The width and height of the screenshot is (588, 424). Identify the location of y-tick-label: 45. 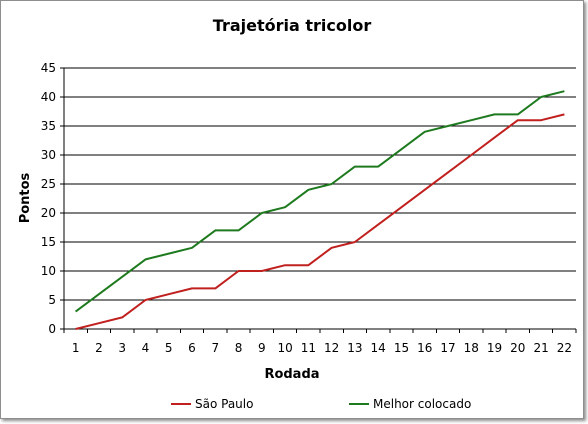
(48, 68).